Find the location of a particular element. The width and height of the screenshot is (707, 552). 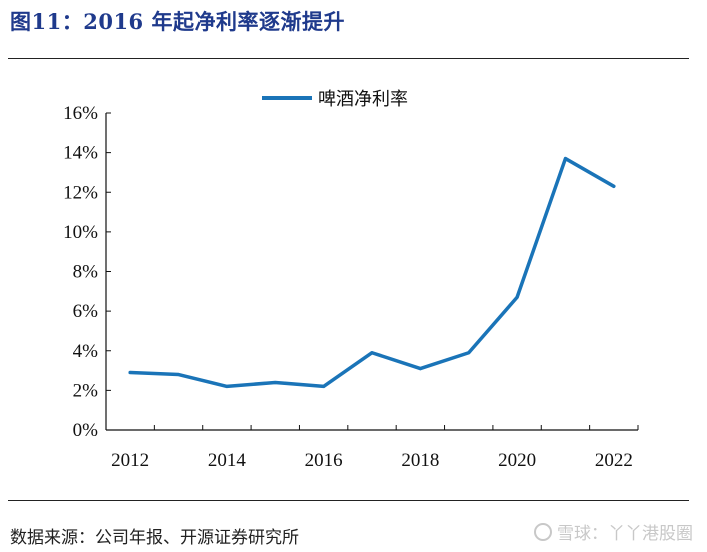

y-tick-label: 12% is located at coordinates (80, 192).